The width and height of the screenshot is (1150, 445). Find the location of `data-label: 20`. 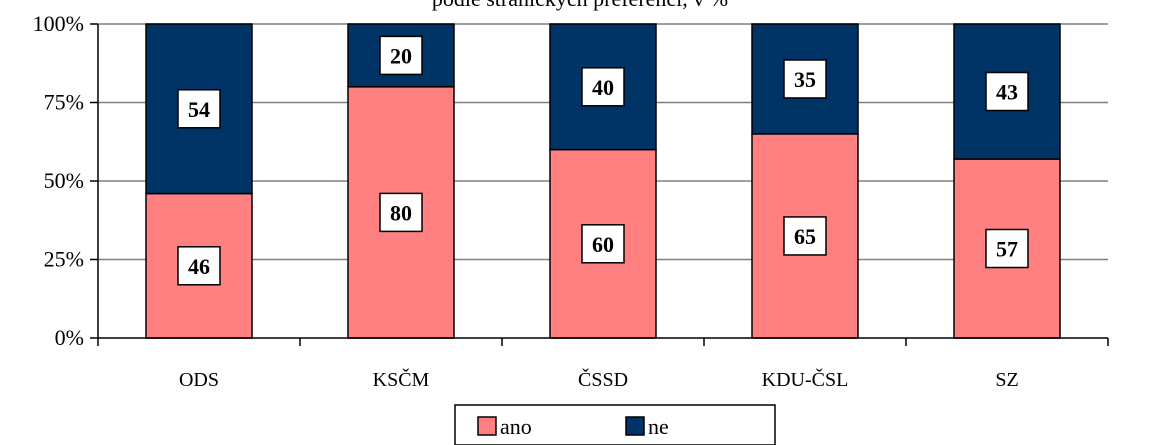

data-label: 20 is located at coordinates (401, 55).